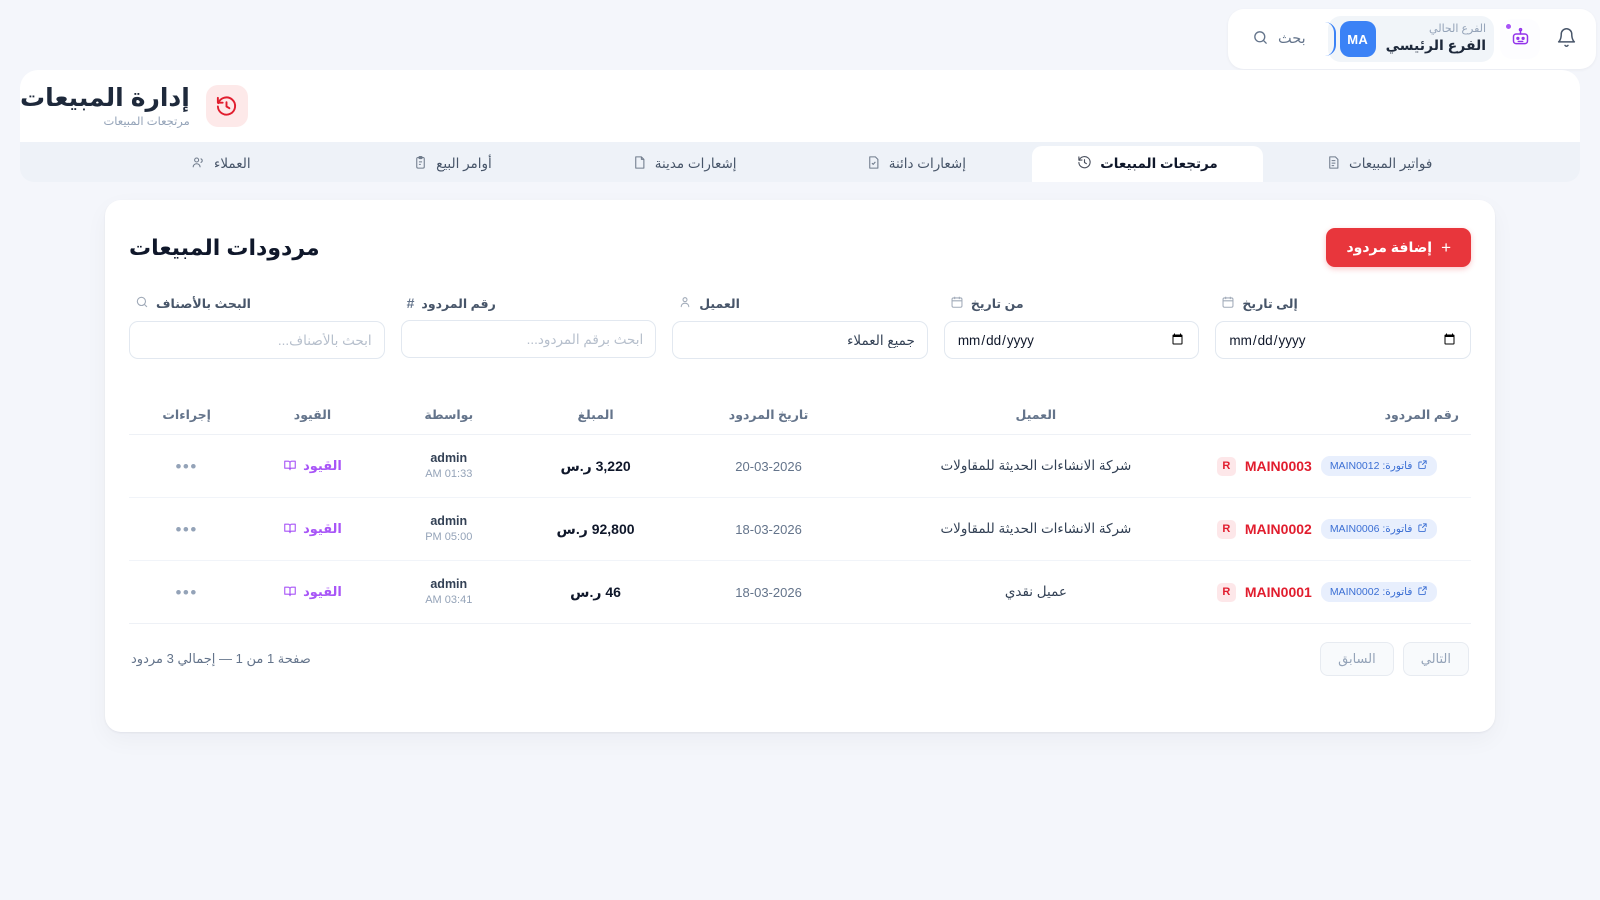 Image resolution: width=1600 pixels, height=900 pixels. Describe the element at coordinates (105, 97) in the screenshot. I see `page-title: إدارة المبيعات` at that location.